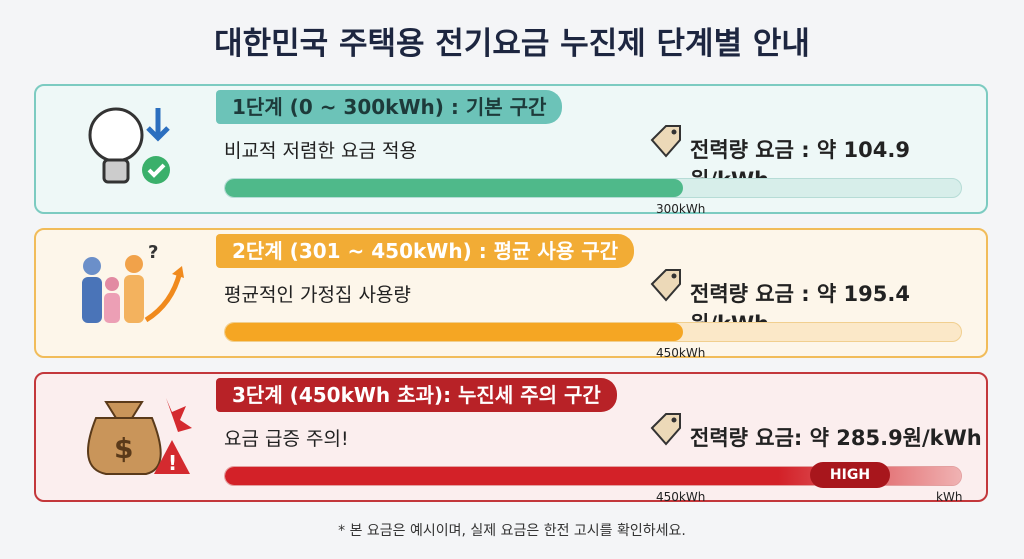  What do you see at coordinates (139, 436) in the screenshot?
I see `money-warning-icon: $ !` at bounding box center [139, 436].